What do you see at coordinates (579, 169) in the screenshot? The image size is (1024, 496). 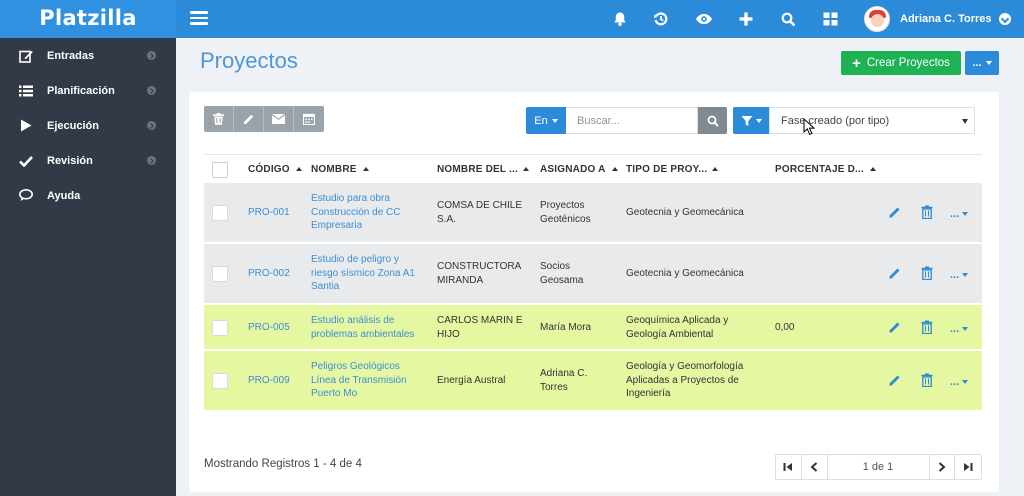 I see `column-header-asignado: ASIGNADO A` at bounding box center [579, 169].